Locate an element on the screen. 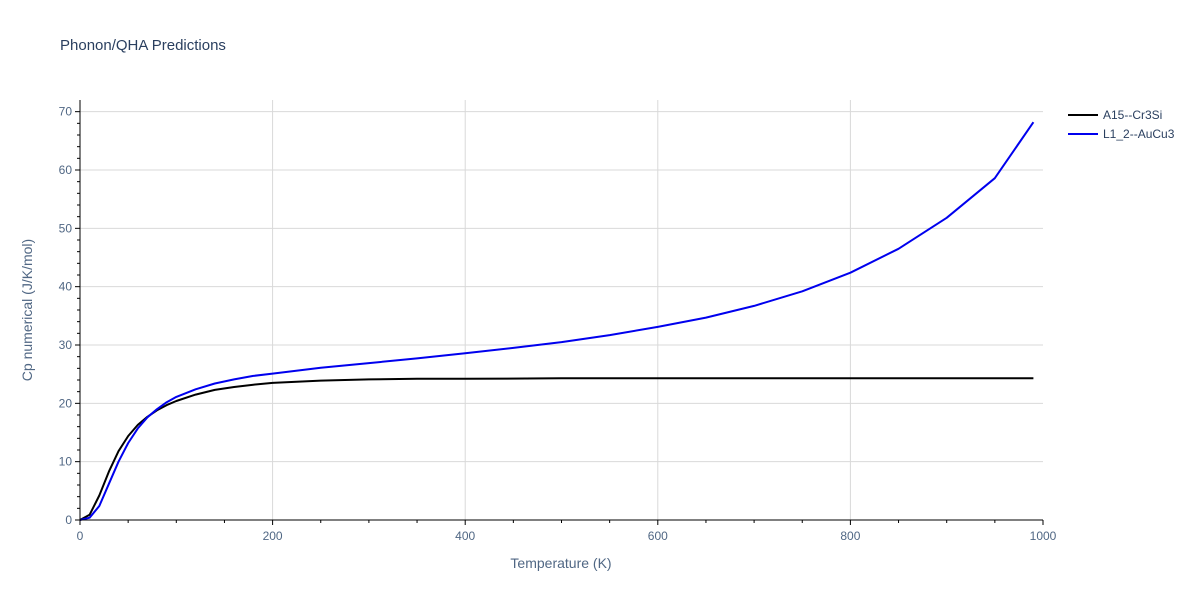 The height and width of the screenshot is (605, 1200). y-tick-label: 60 is located at coordinates (66, 170).